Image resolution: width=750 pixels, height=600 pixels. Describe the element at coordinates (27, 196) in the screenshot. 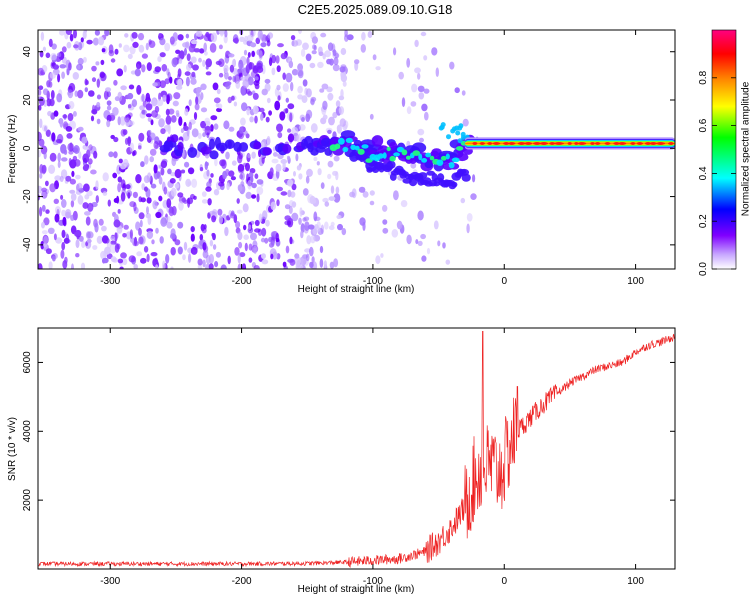

I see `spectrogram-y-tick-label: -20` at that location.